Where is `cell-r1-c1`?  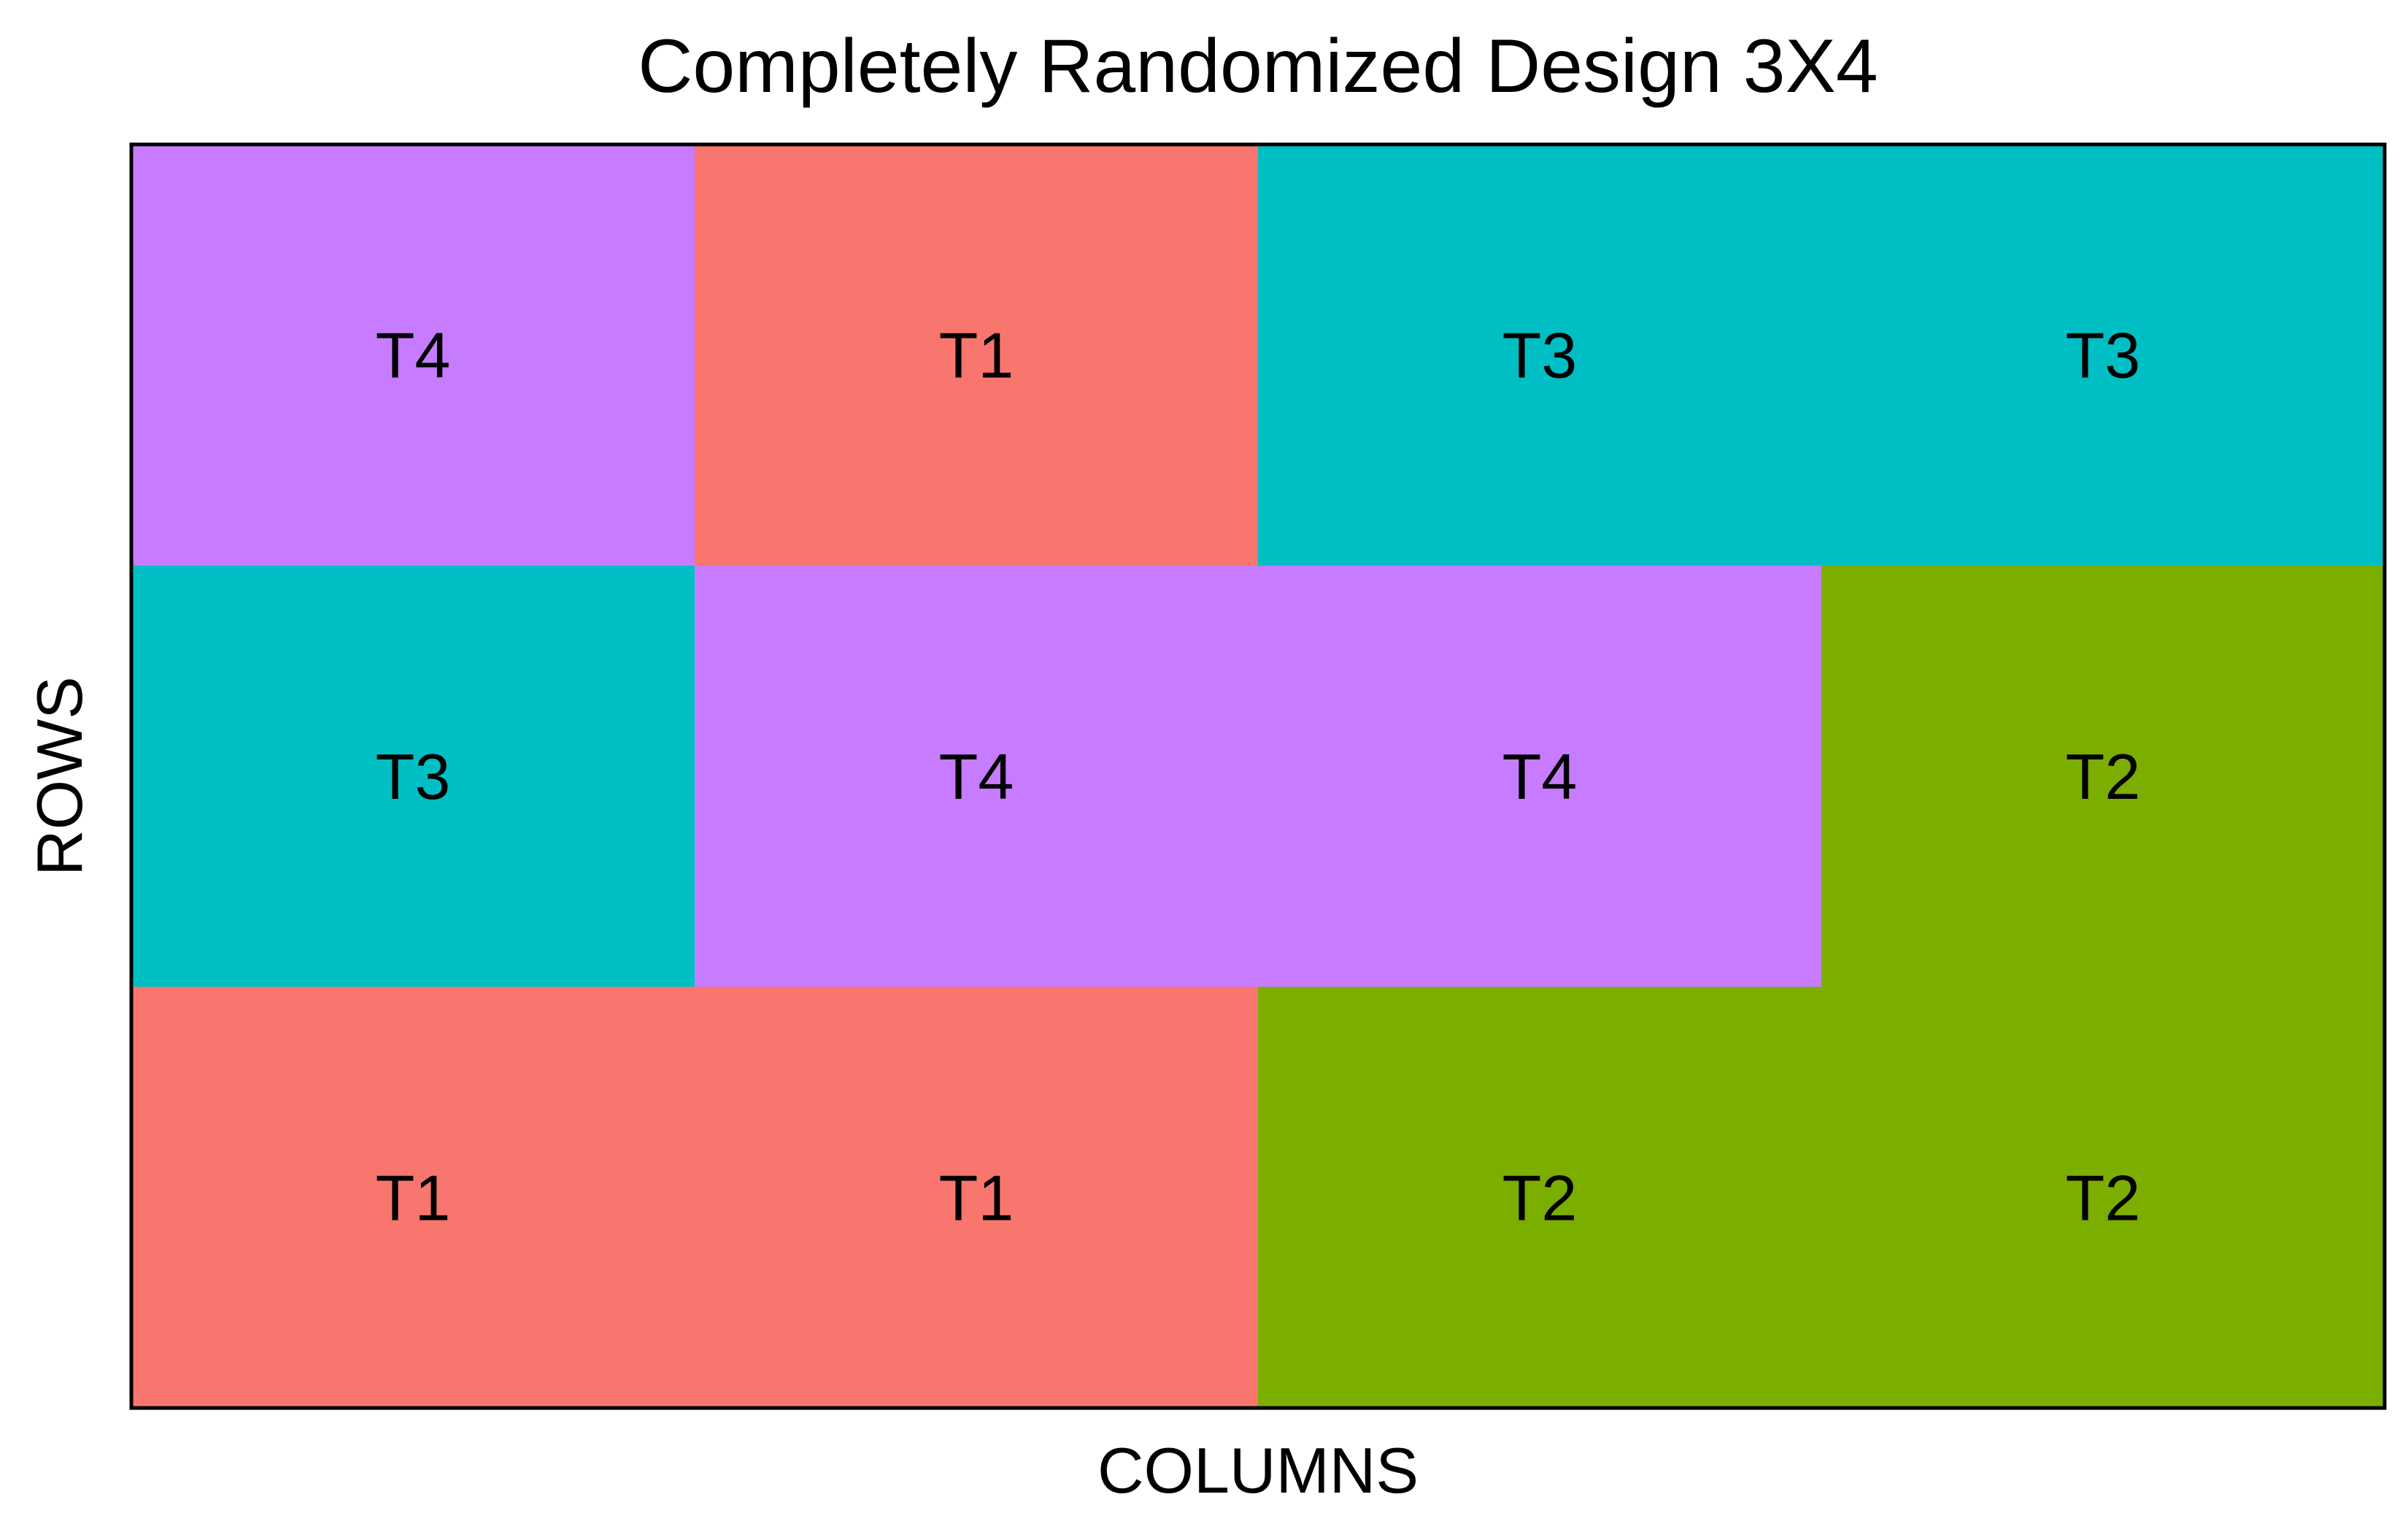
cell-r1-c1 is located at coordinates (413, 355).